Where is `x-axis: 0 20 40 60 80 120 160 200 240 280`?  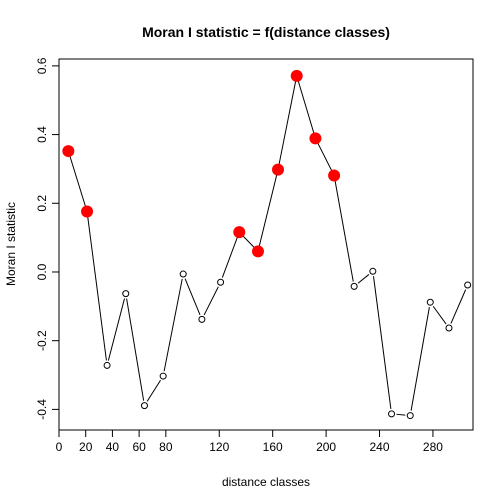 x-axis: 0 20 40 60 80 120 160 200 240 280 is located at coordinates (250, 442).